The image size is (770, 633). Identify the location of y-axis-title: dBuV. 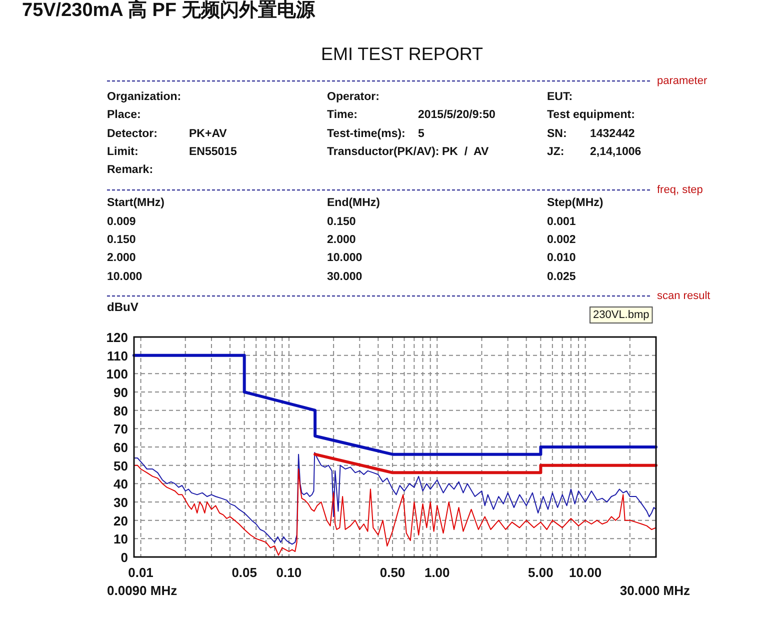
(122, 307).